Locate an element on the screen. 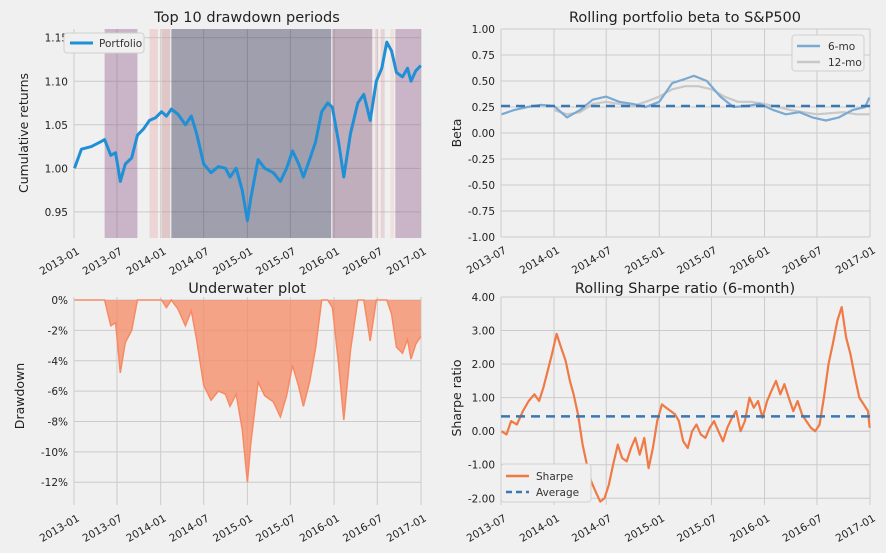 Image resolution: width=886 pixels, height=553 pixels. legend-label-sharpe: Sharpe is located at coordinates (554, 477).